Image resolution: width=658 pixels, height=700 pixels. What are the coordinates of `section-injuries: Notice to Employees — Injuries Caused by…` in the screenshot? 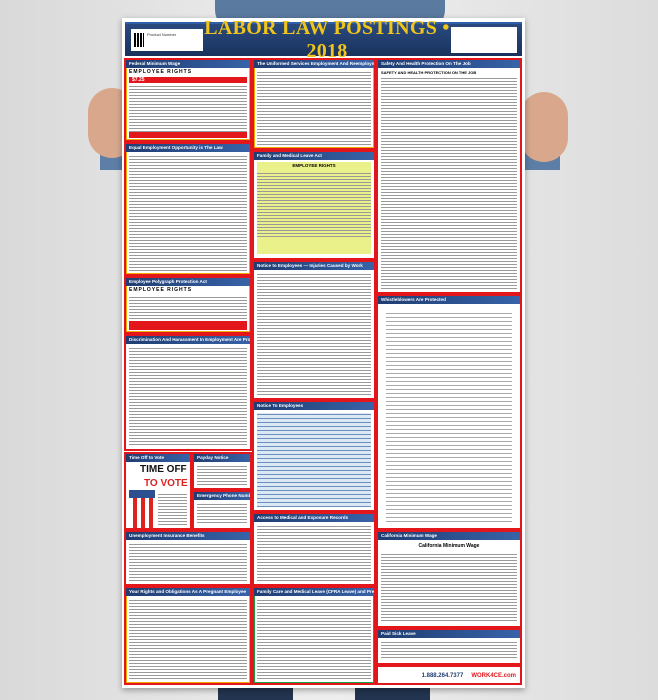 It's located at (314, 330).